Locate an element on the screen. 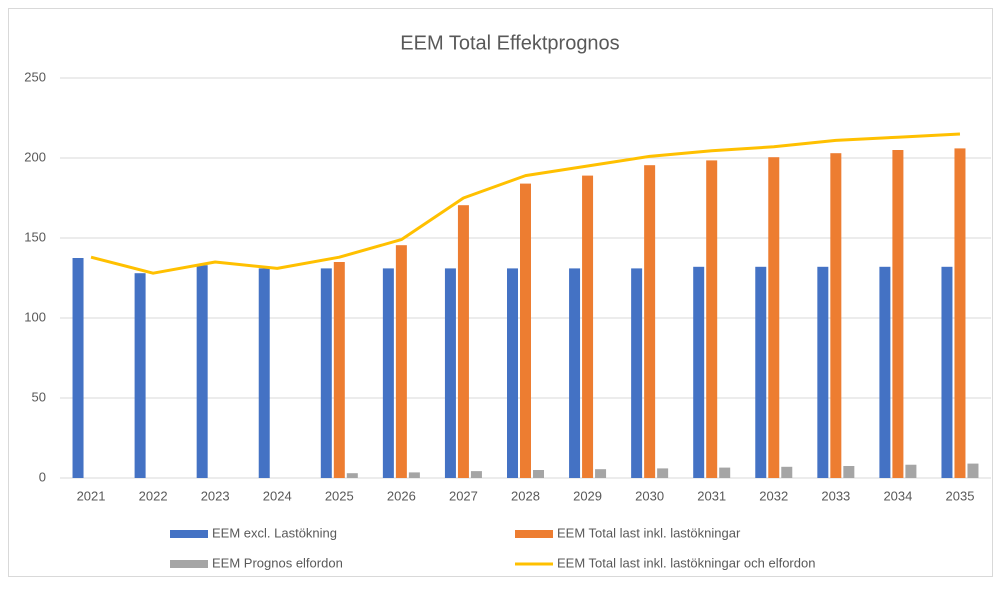 The image size is (1001, 590). x-tick-label: 2031 is located at coordinates (711, 495).